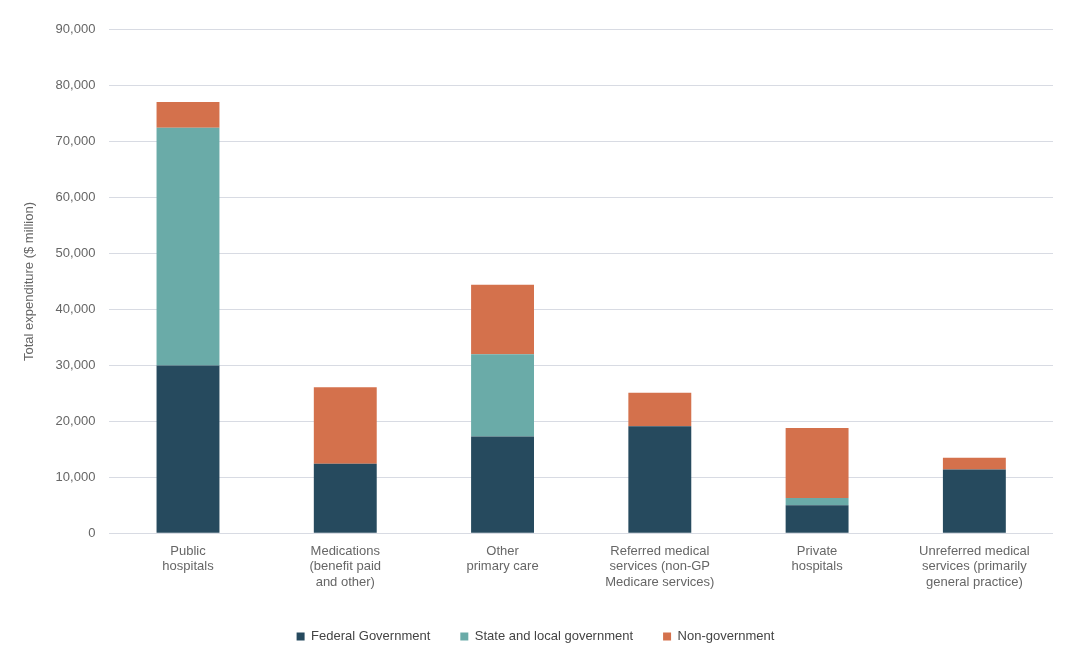  I want to click on legend-label: Federal Government, so click(371, 636).